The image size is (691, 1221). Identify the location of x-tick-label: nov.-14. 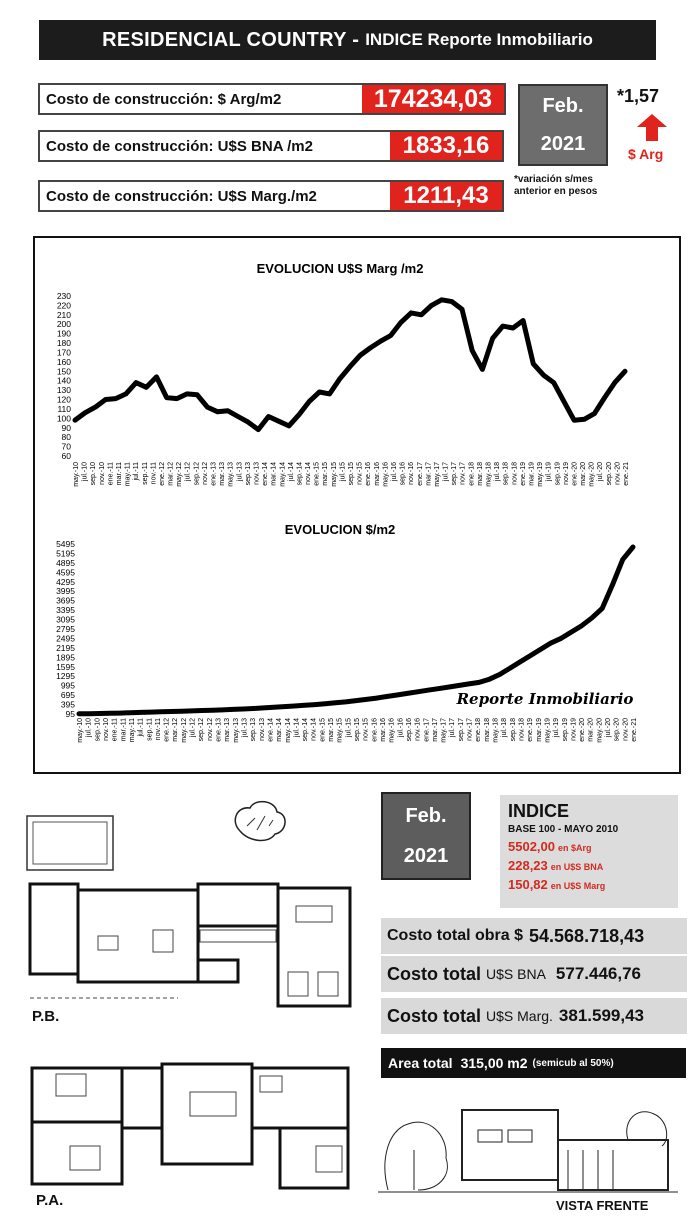
(308, 473).